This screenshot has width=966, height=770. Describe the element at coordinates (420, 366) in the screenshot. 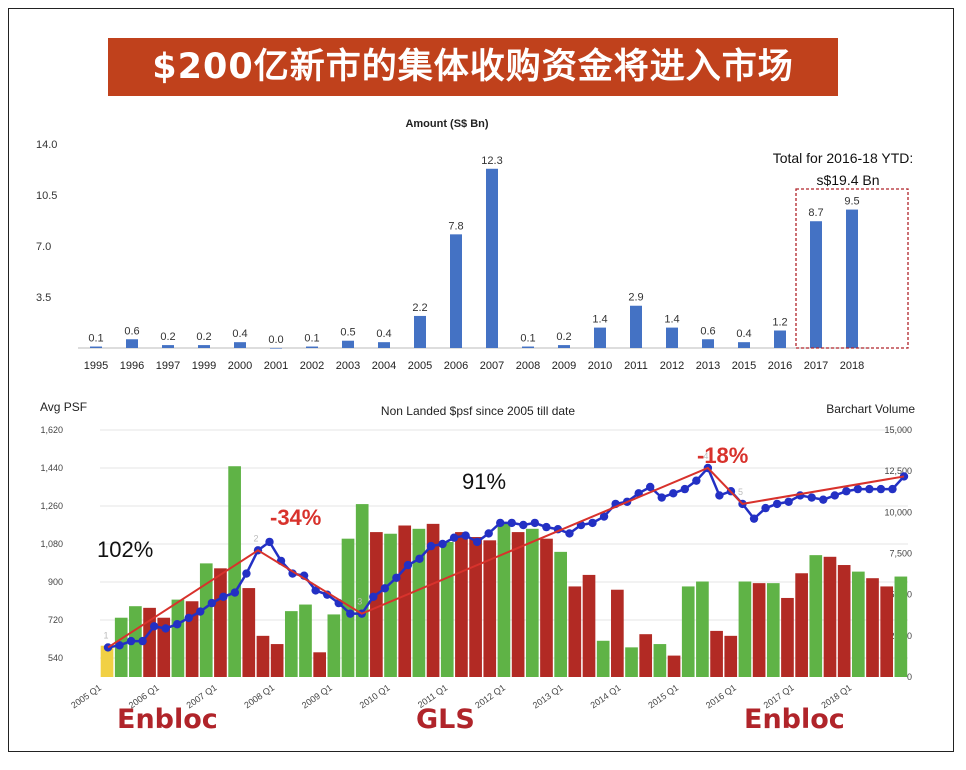

I see `x-tick-label: 2005` at that location.